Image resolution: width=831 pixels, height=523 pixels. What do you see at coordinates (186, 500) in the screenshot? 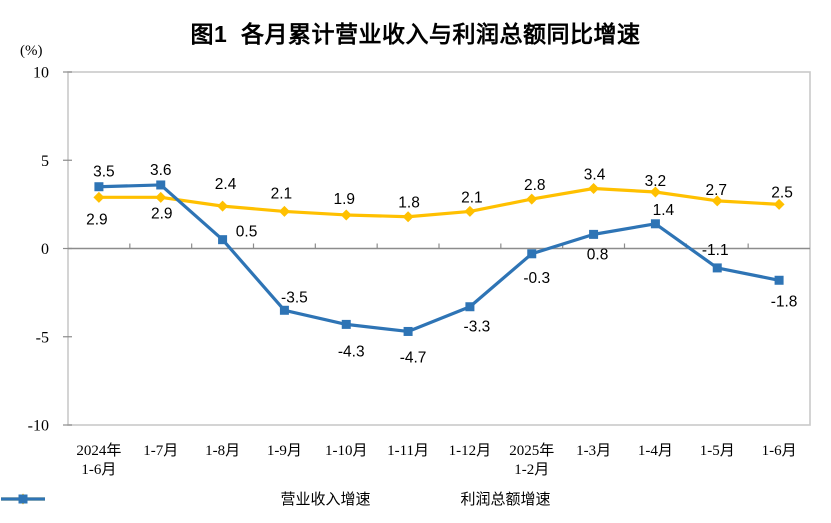
I see `legend-item-revenue: 营业收入增速` at bounding box center [186, 500].